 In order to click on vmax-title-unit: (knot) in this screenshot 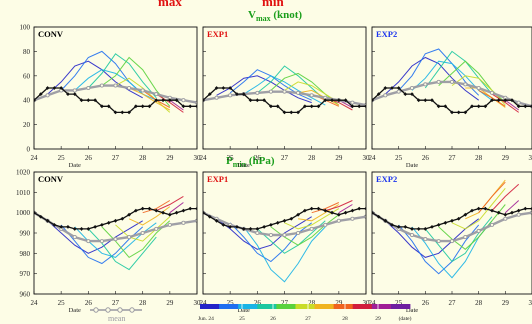, I will do `click(287, 15)`.